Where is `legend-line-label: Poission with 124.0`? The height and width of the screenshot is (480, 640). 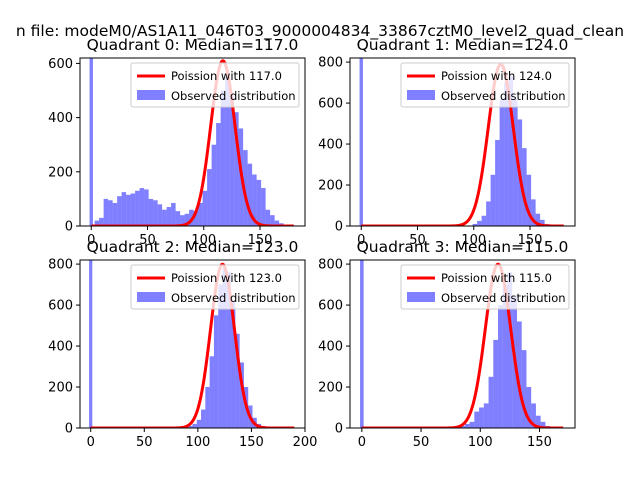 legend-line-label: Poission with 124.0 is located at coordinates (496, 76).